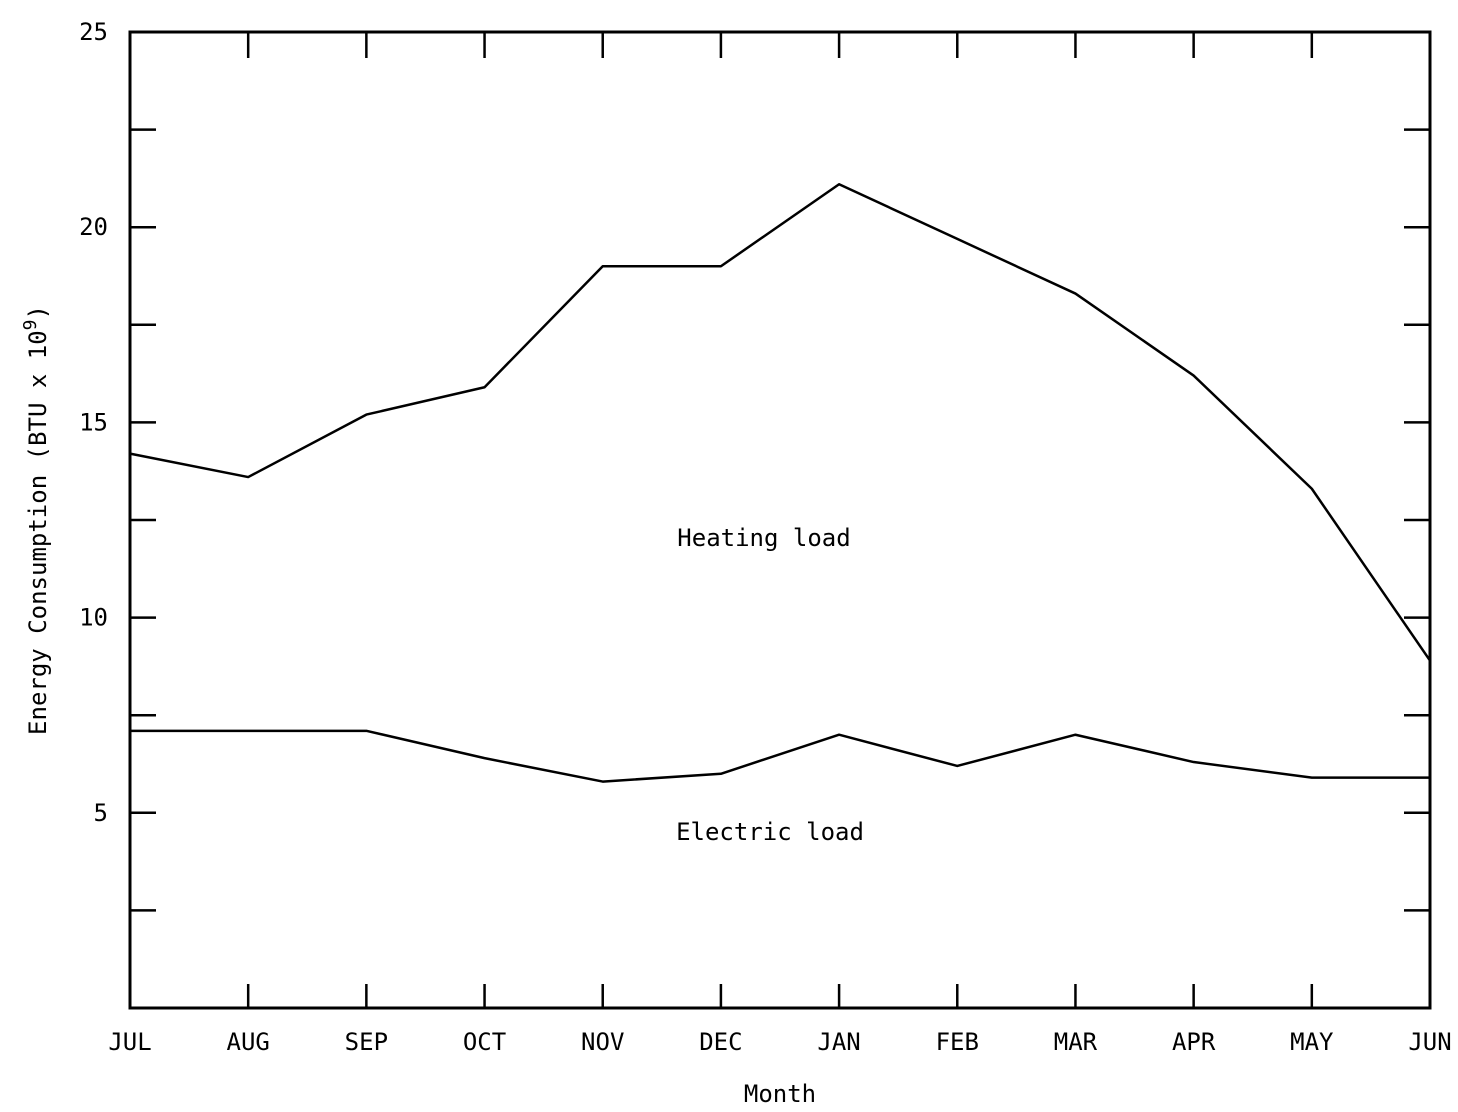 The image size is (1458, 1112). I want to click on y-axis-title: Energy Consumption (BTU x 109), so click(36, 520).